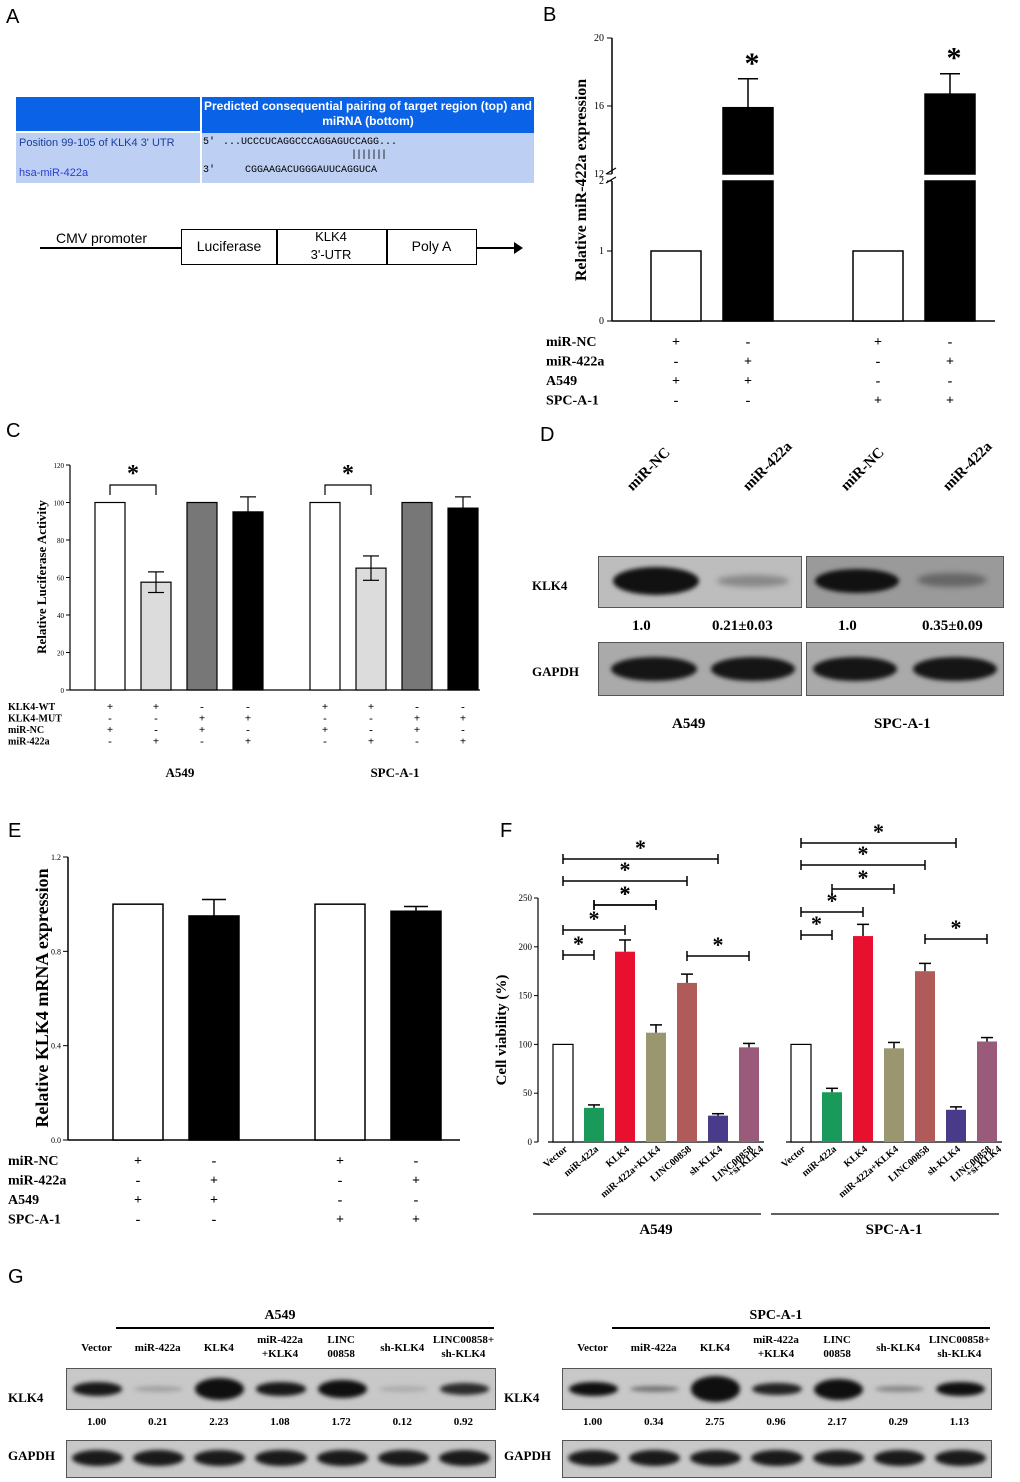  I want to click on five-prime-label: 5', so click(209, 142).